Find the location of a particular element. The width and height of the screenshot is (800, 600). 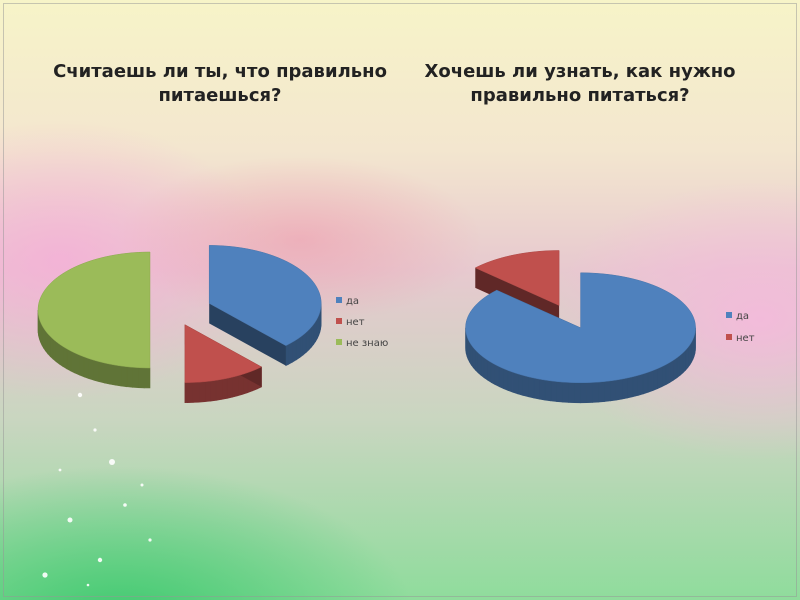

pie-chart-right is located at coordinates (580, 327).